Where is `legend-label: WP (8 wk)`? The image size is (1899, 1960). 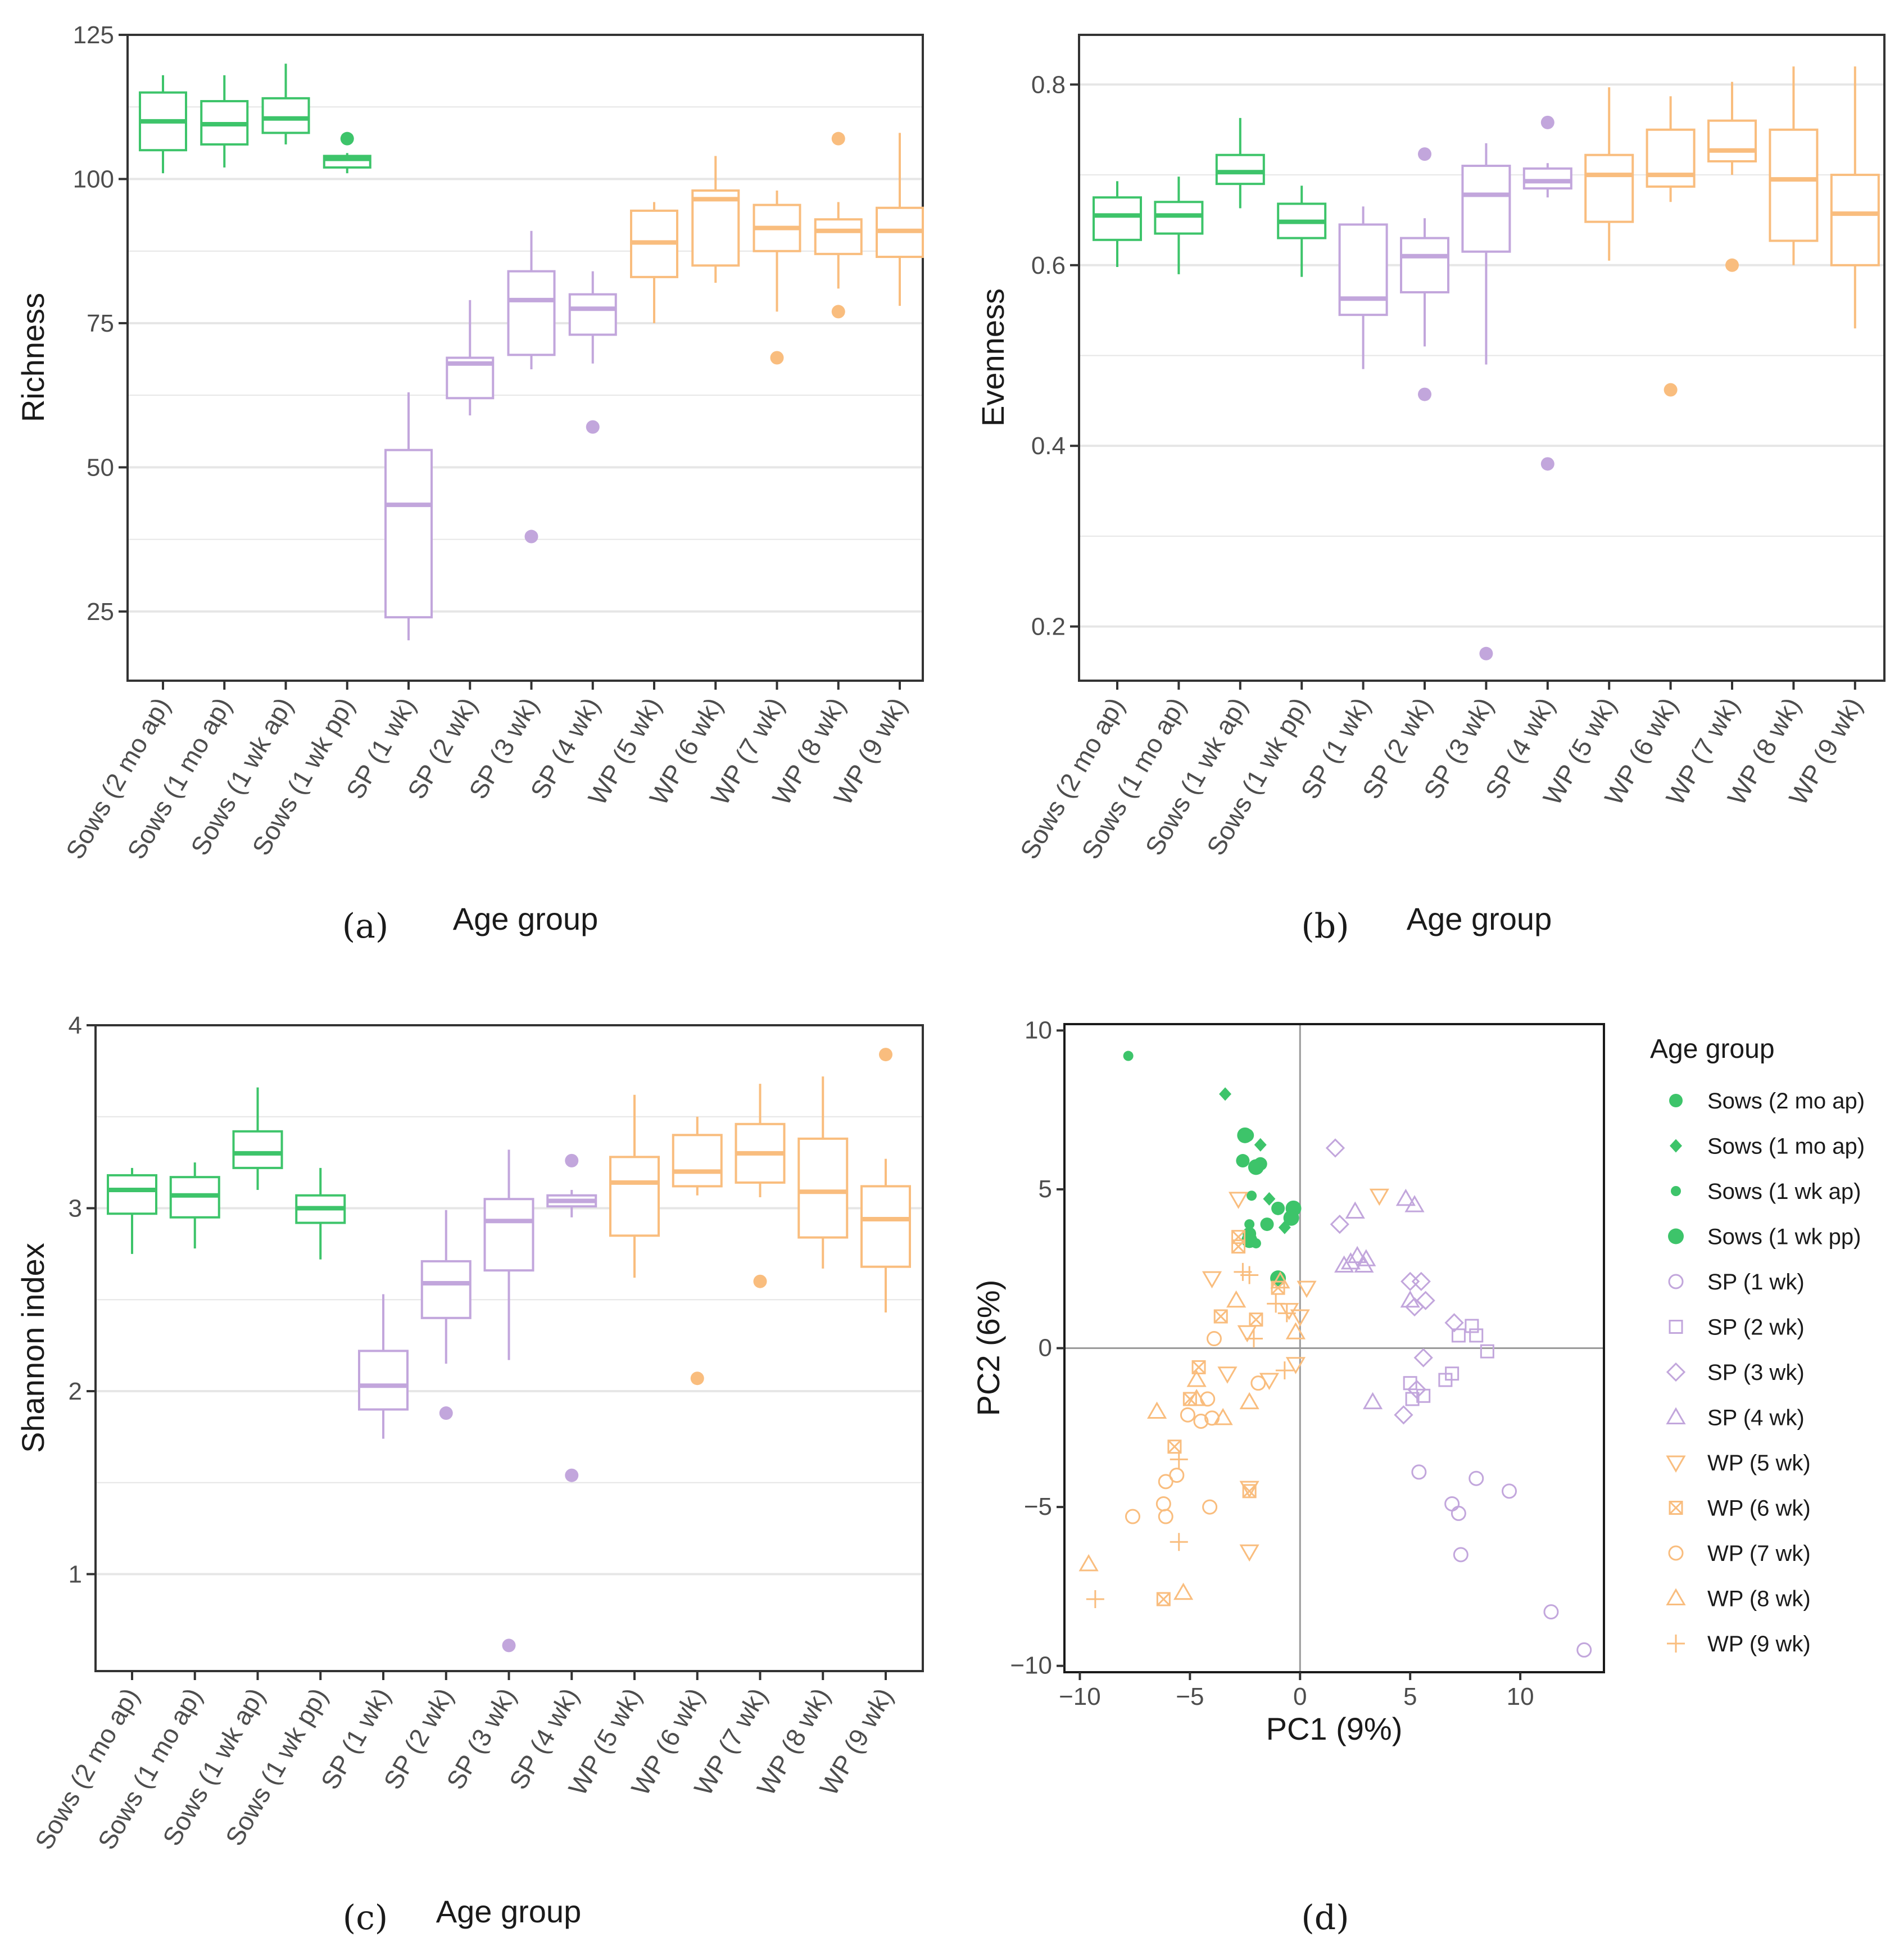 legend-label: WP (8 wk) is located at coordinates (1759, 1599).